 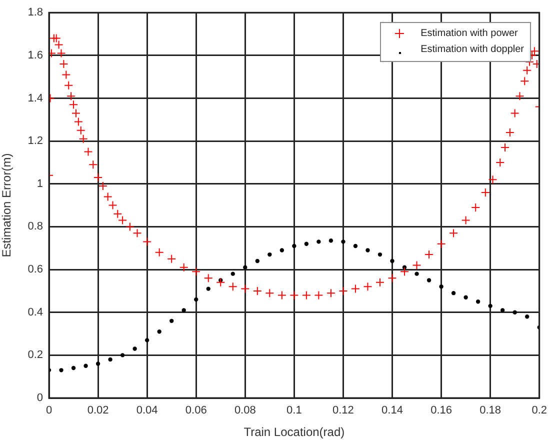 I want to click on legend-label: Estimation with power, so click(x=469, y=34).